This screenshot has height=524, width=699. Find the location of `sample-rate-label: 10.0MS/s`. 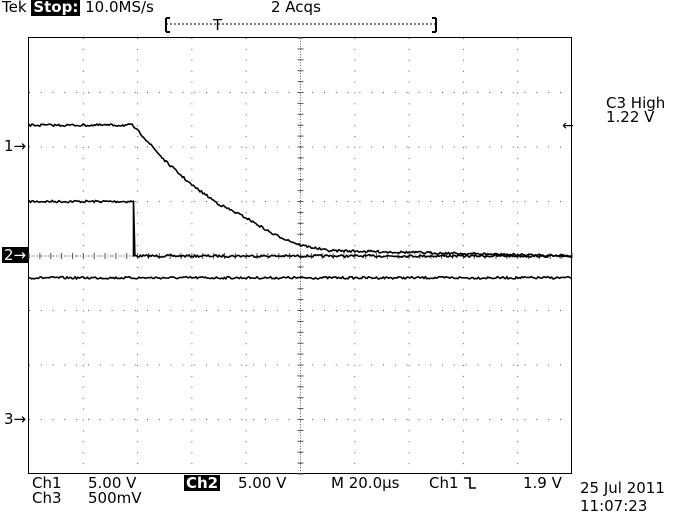

sample-rate-label: 10.0MS/s is located at coordinates (119, 8).